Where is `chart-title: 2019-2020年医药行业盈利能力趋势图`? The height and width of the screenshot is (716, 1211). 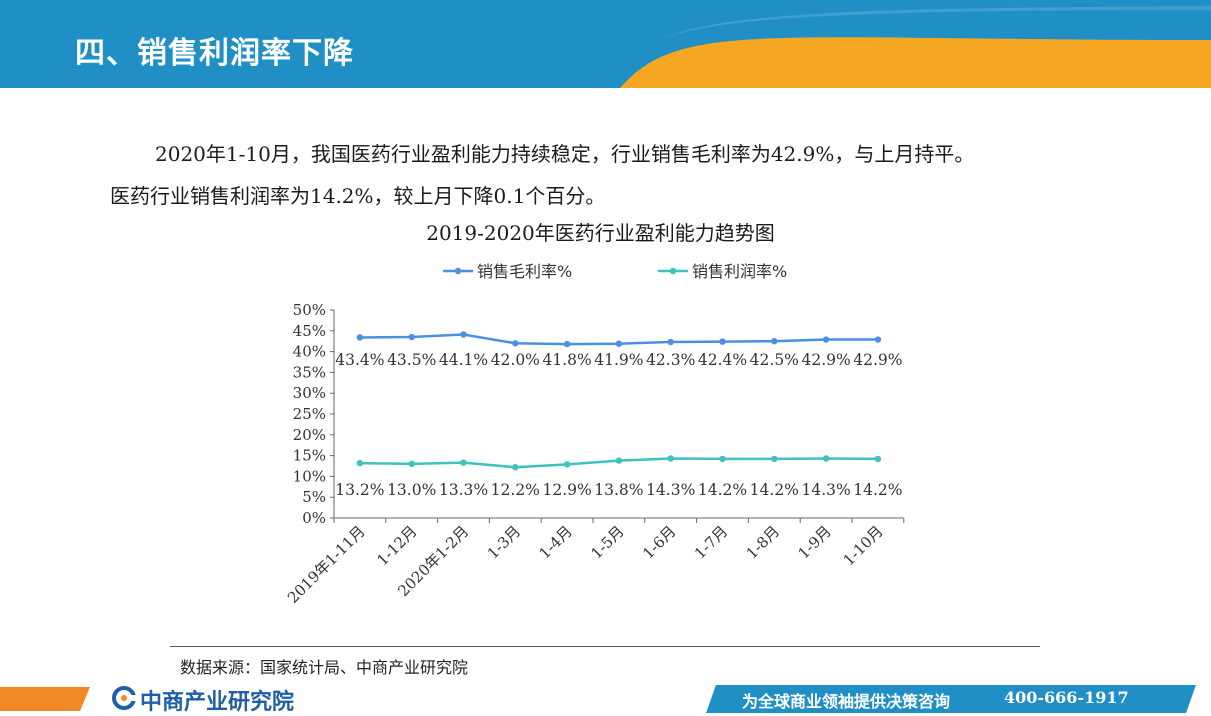
chart-title: 2019-2020年医药行业盈利能力趋势图 is located at coordinates (605, 231).